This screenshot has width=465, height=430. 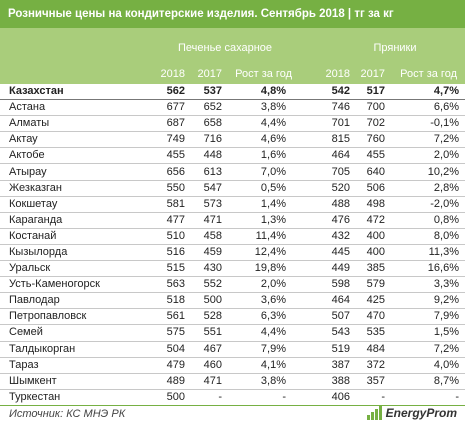 What do you see at coordinates (203, 188) in the screenshot?
I see `value-cell: 547` at bounding box center [203, 188].